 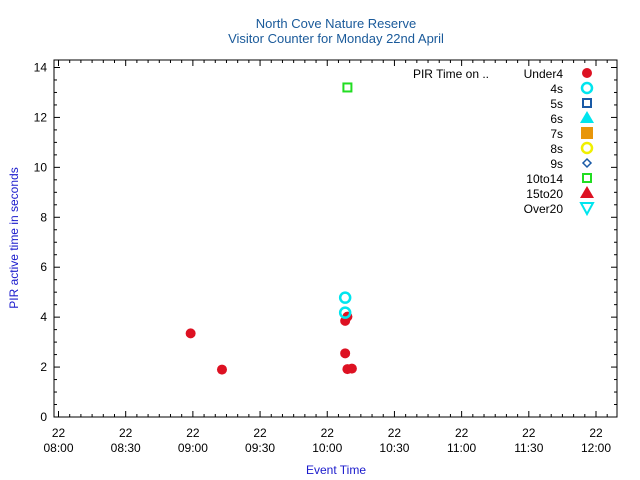 I want to click on y-tick-label: 0, so click(x=43, y=417).